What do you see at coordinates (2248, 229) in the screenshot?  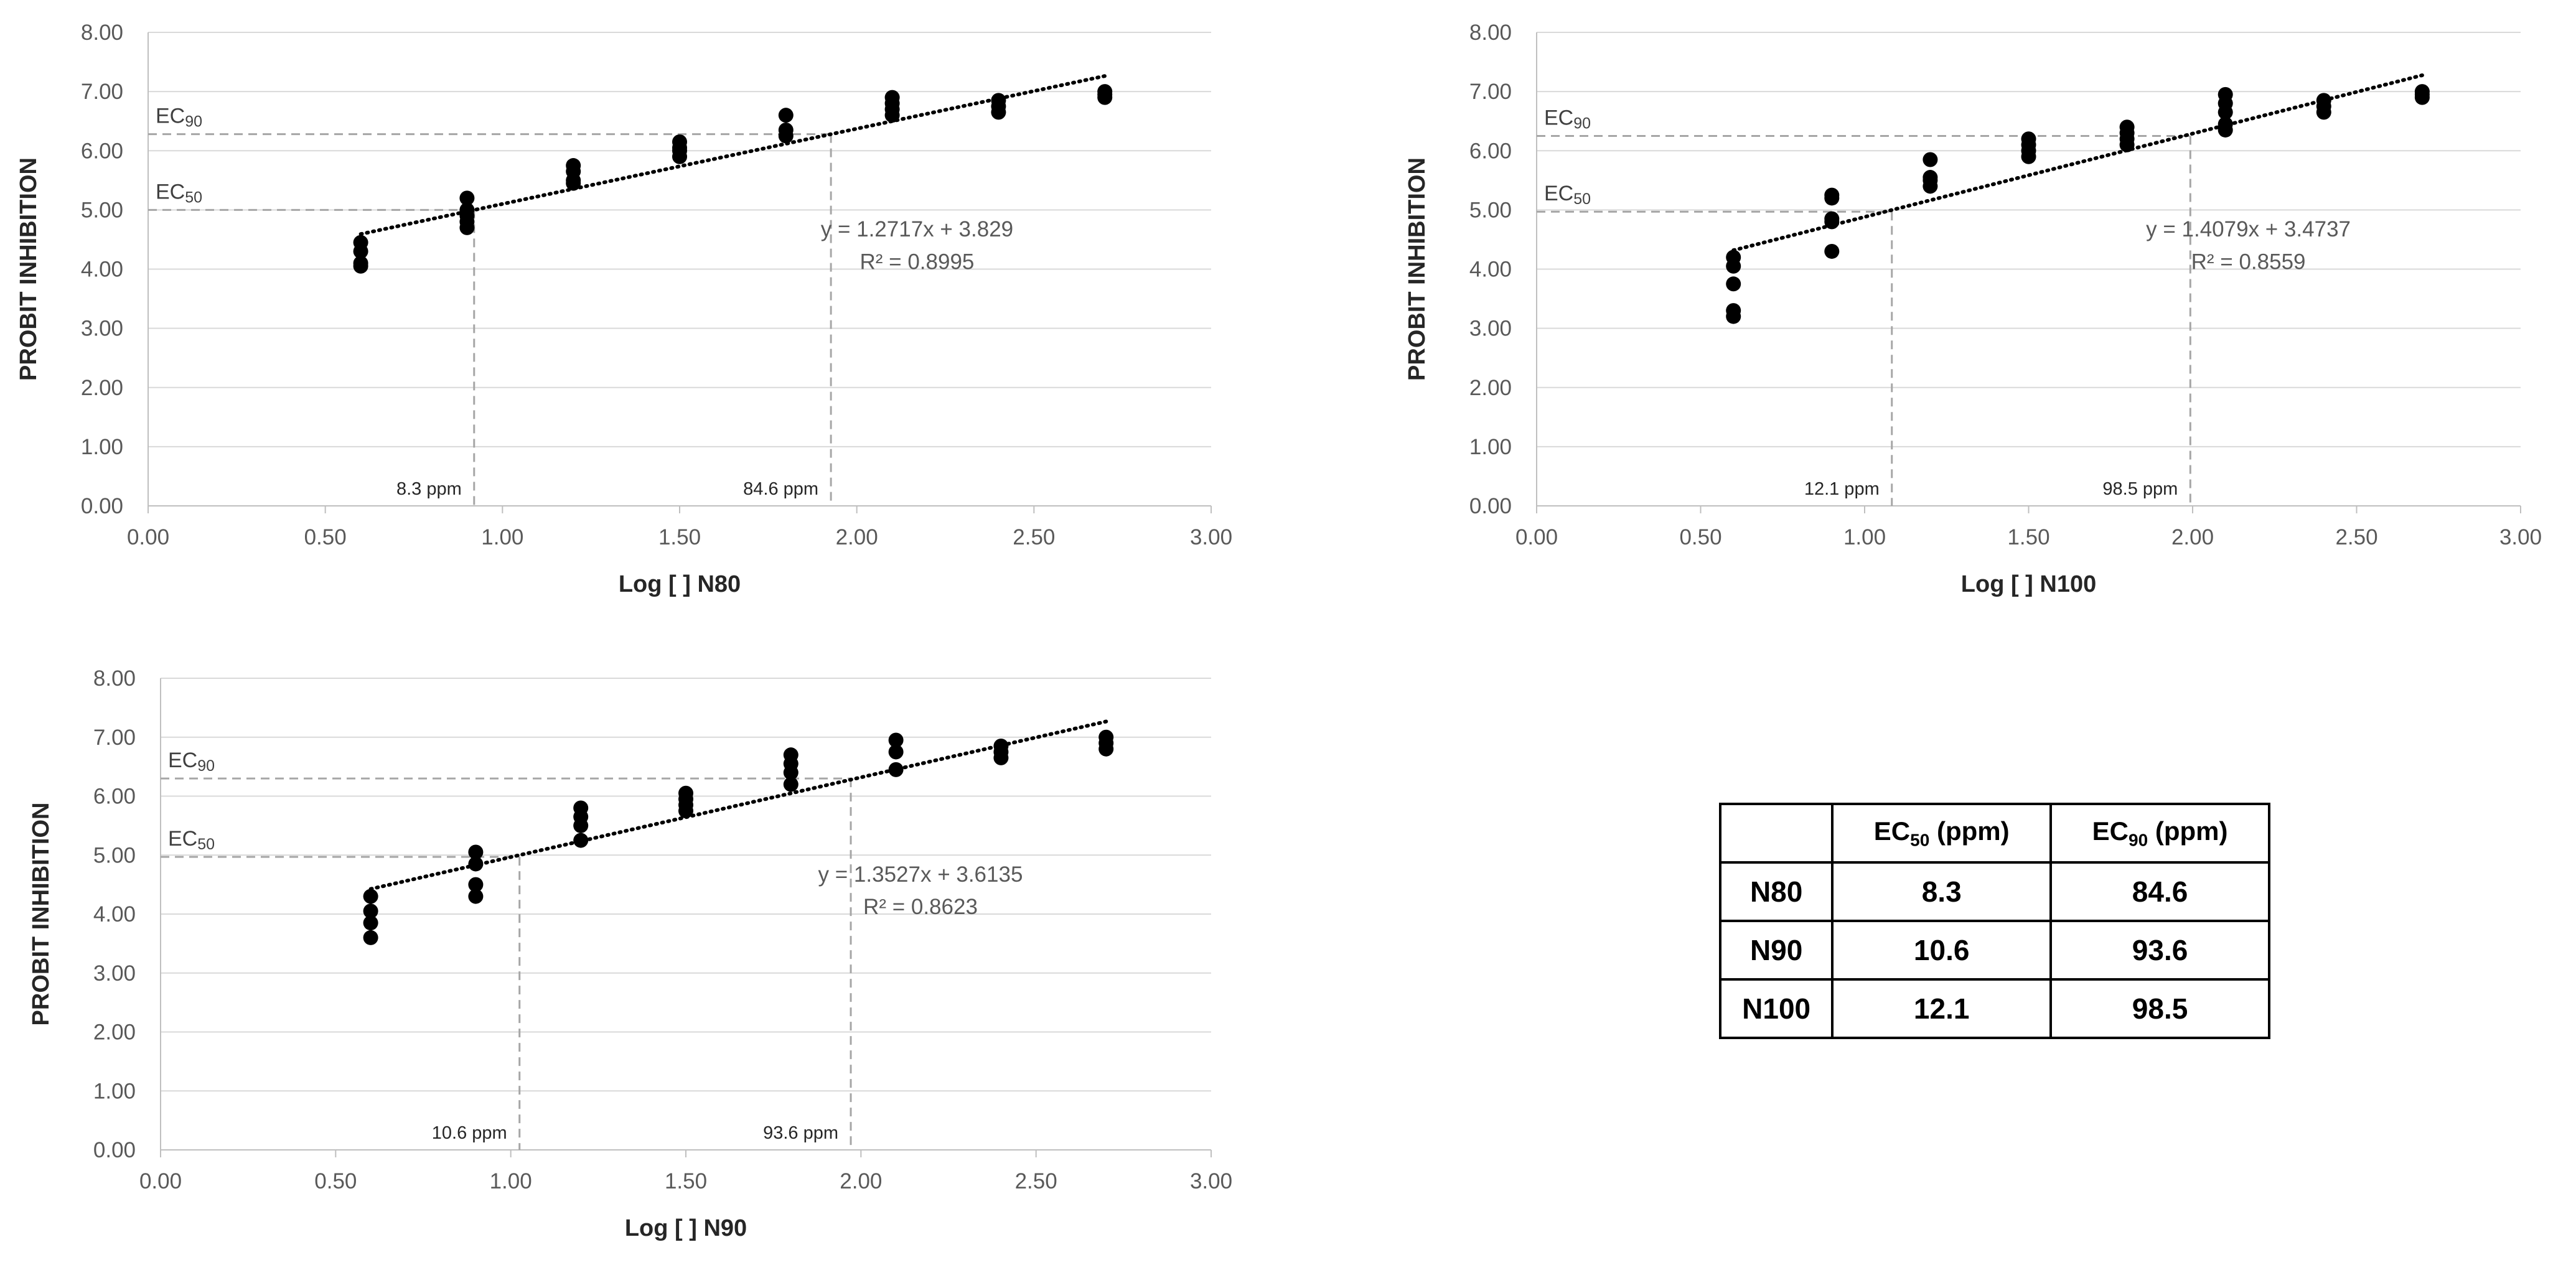 I see `trendline-equation: y = 1.4079x + 3.4737` at bounding box center [2248, 229].